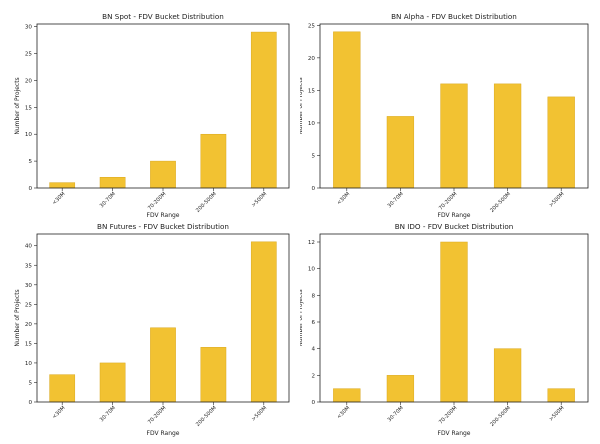  What do you see at coordinates (454, 16) in the screenshot?
I see `chart-title: BN Alpha - FDV Bucket Distribution` at bounding box center [454, 16].